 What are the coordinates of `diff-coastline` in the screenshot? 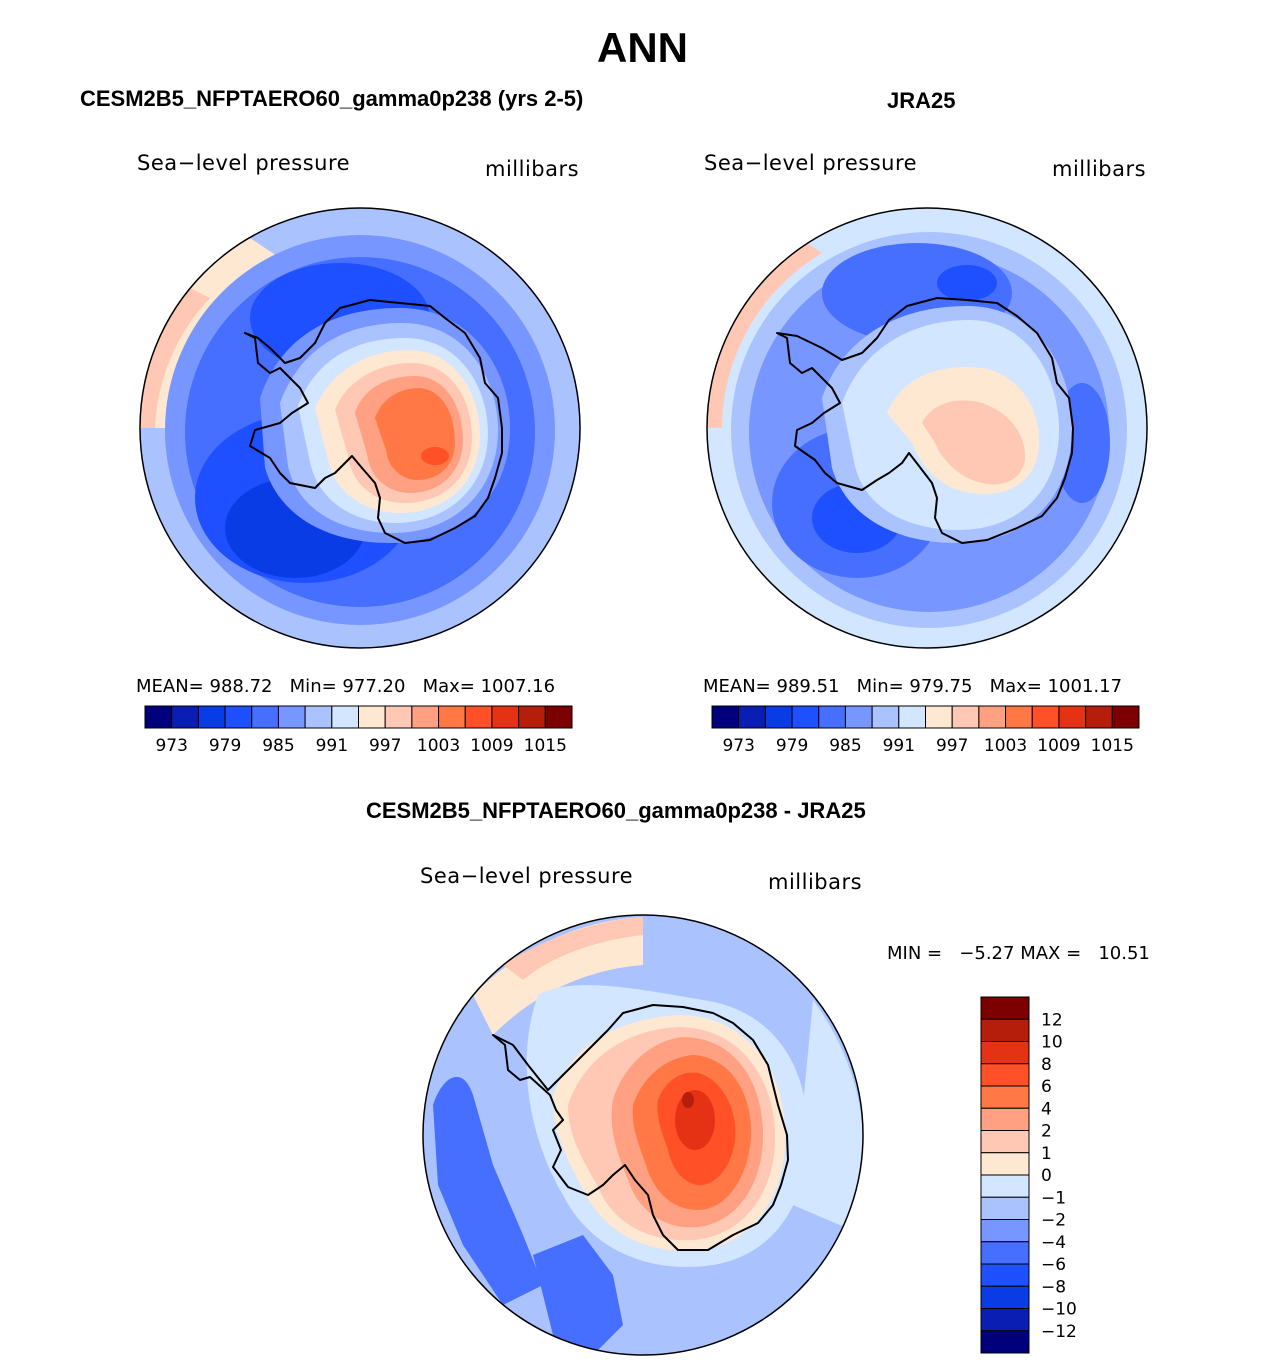 It's located at (640, 1127).